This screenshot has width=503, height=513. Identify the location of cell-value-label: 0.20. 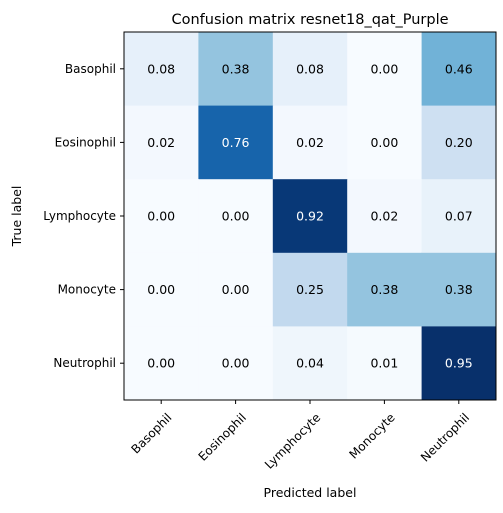
(459, 142).